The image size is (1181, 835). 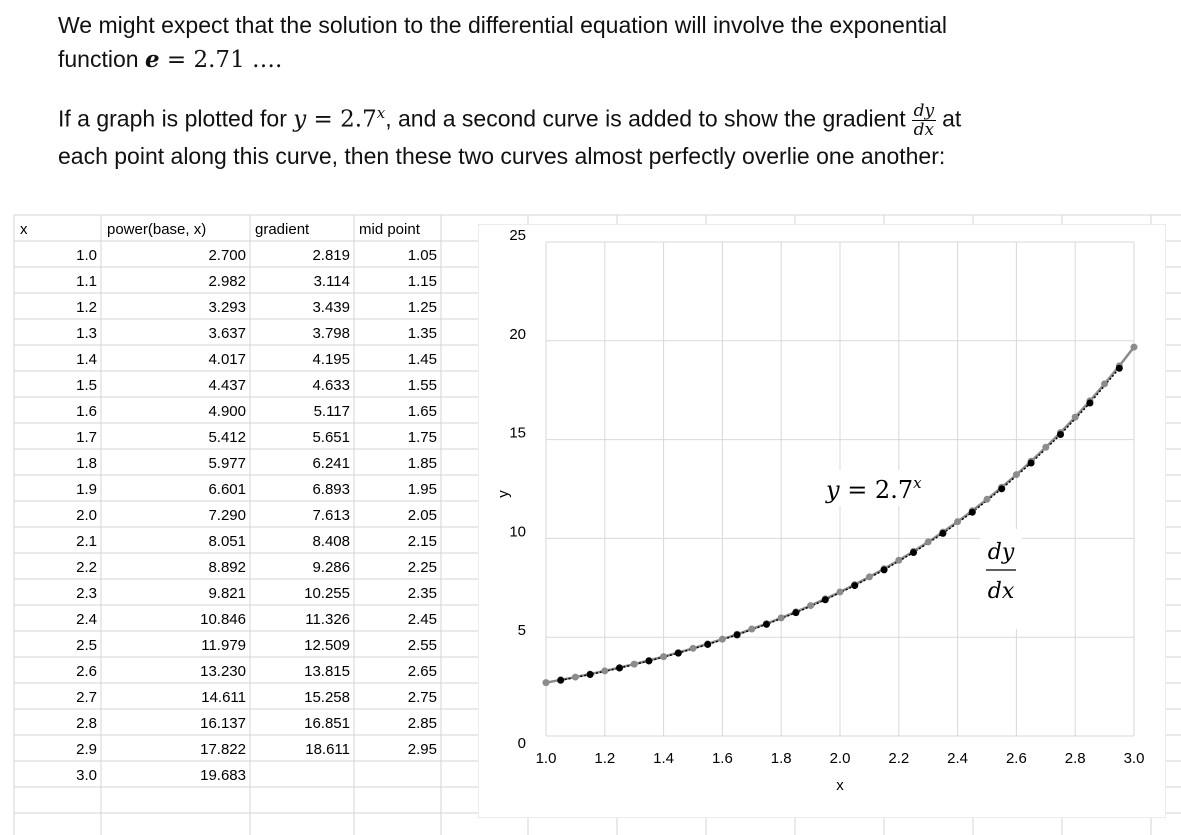 I want to click on sheet-cell: 2.65, so click(x=422, y=671).